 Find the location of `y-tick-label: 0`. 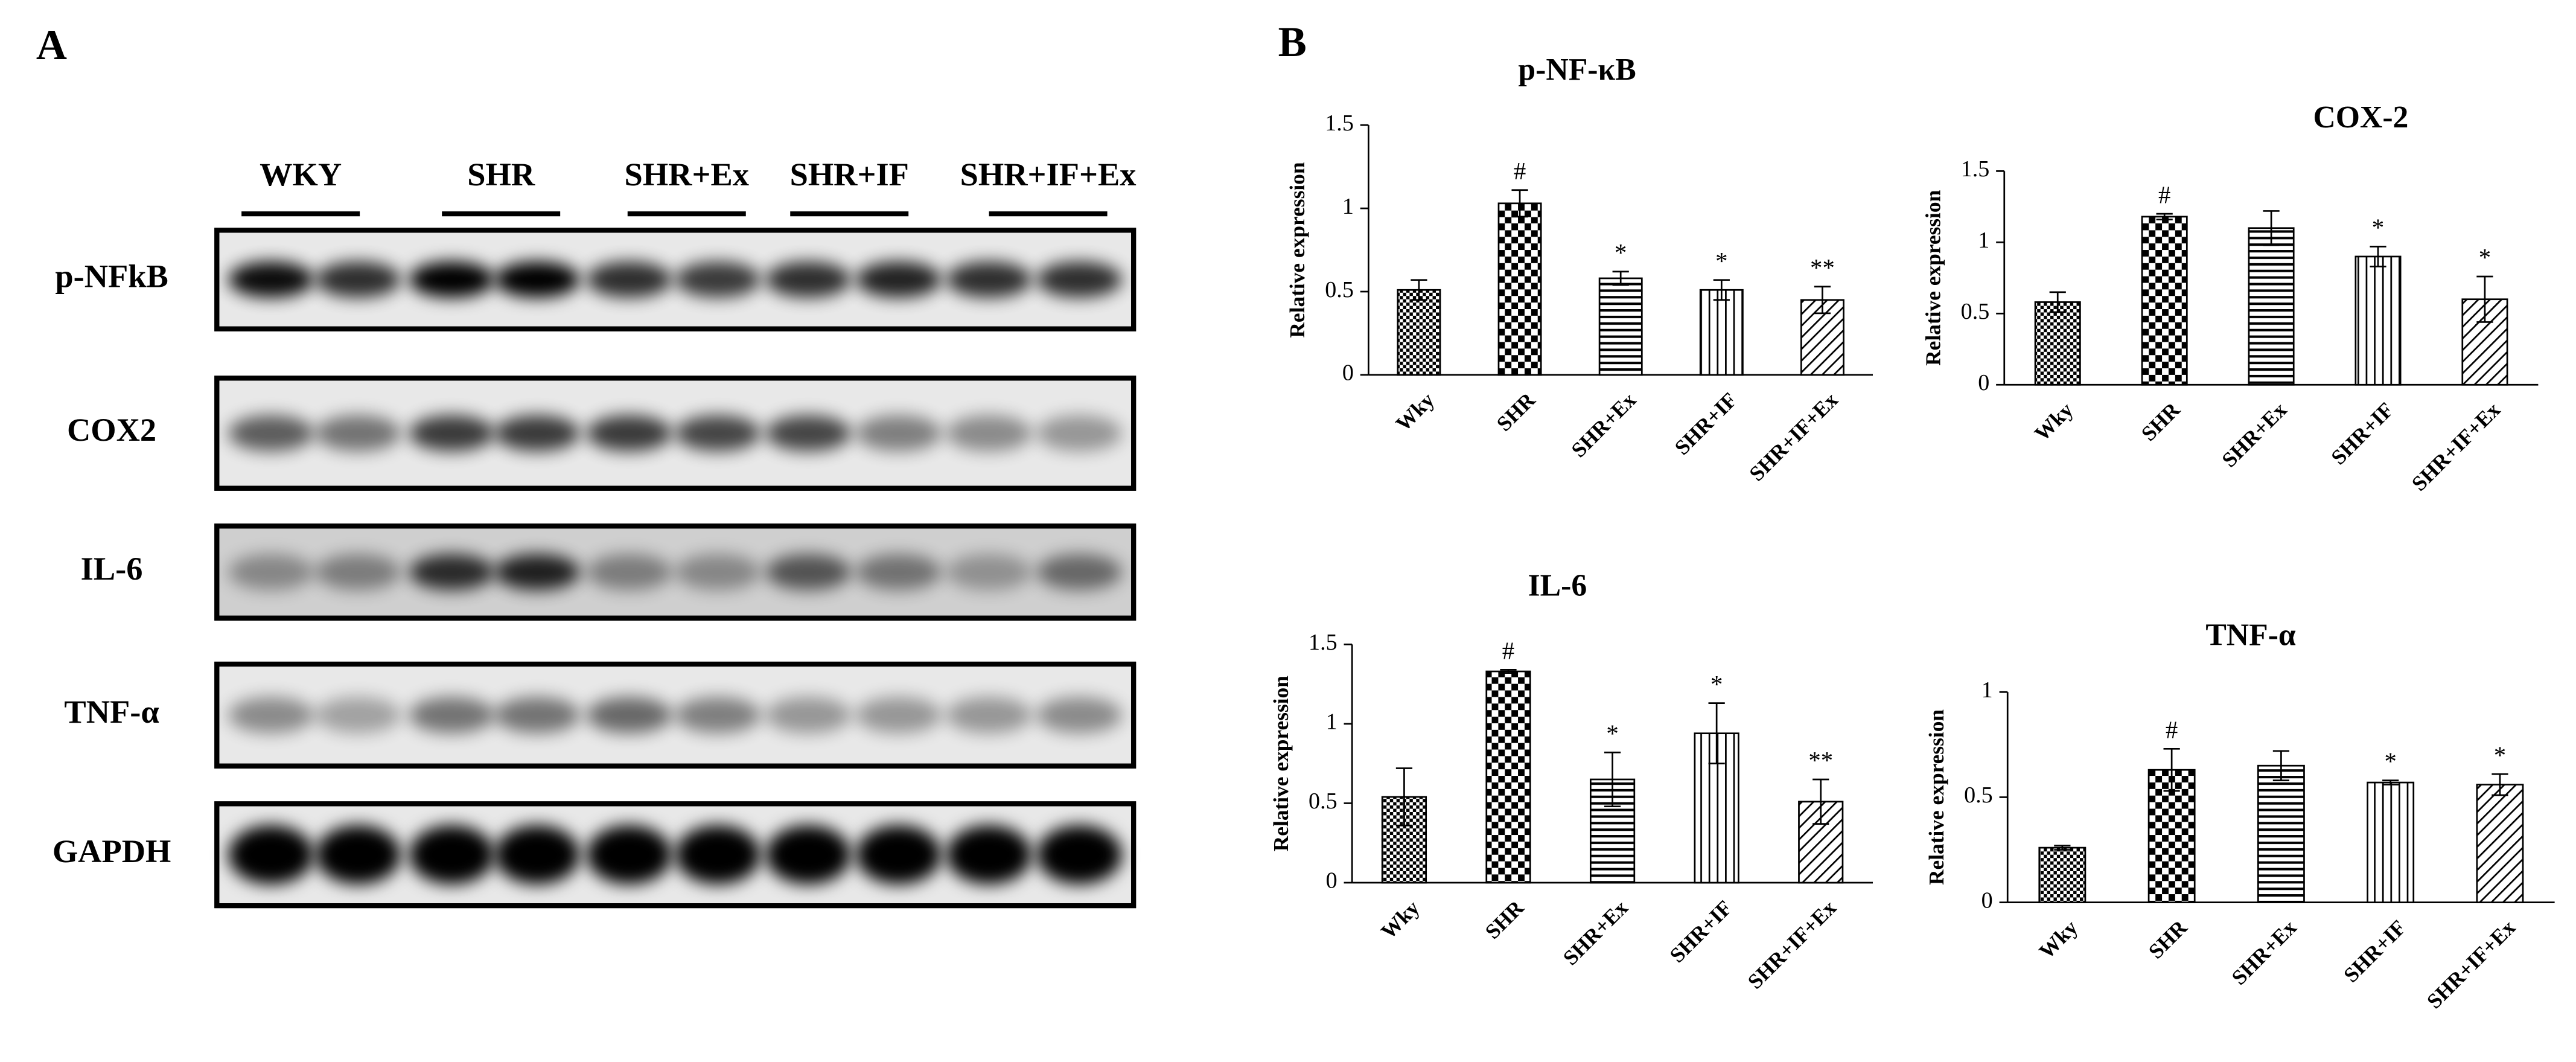

y-tick-label: 0 is located at coordinates (1983, 382).